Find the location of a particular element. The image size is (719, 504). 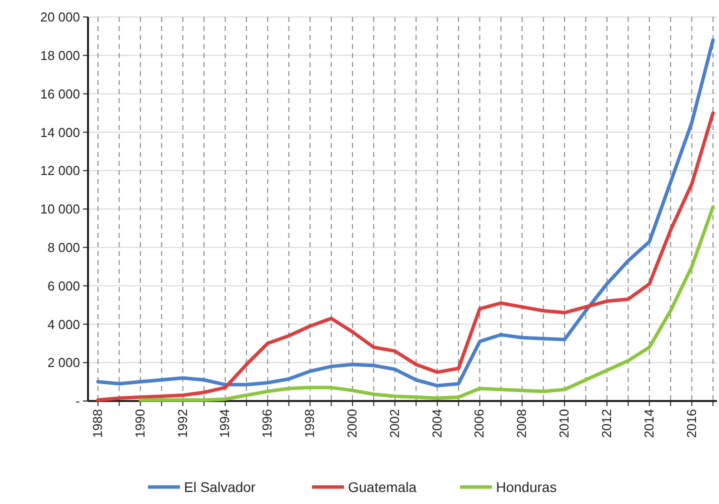

x-tick-label: 1992 is located at coordinates (182, 423).